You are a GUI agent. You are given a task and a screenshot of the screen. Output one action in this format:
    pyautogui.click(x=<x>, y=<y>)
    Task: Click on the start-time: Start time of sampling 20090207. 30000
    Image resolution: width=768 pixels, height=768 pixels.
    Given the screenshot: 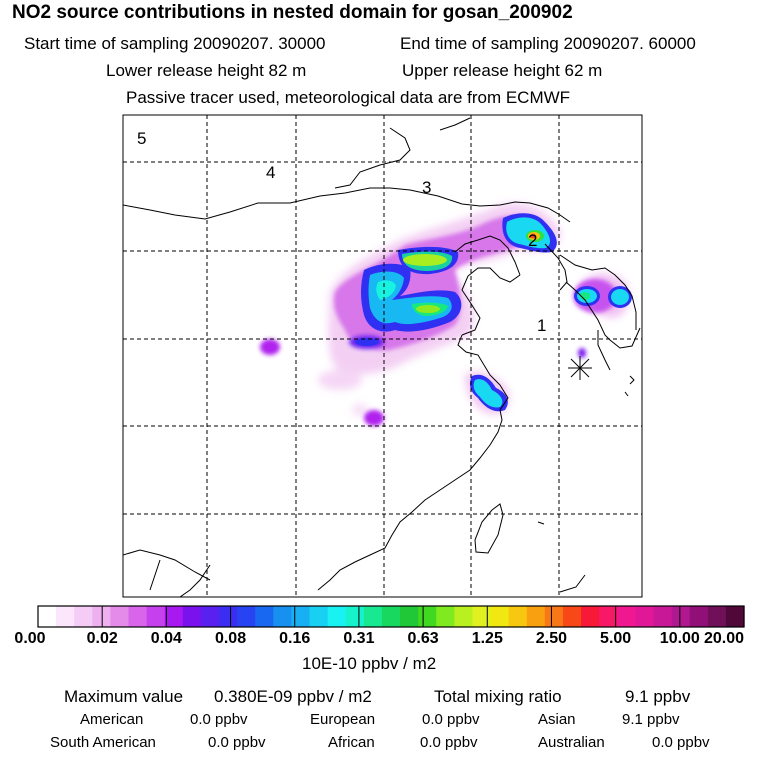 What is the action you would take?
    pyautogui.click(x=175, y=43)
    